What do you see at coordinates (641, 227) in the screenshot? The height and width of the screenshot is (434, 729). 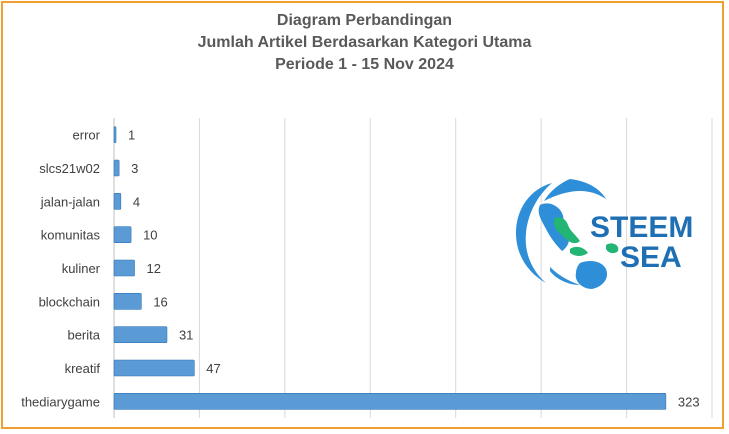 I see `logo-text-steem: STEEM` at bounding box center [641, 227].